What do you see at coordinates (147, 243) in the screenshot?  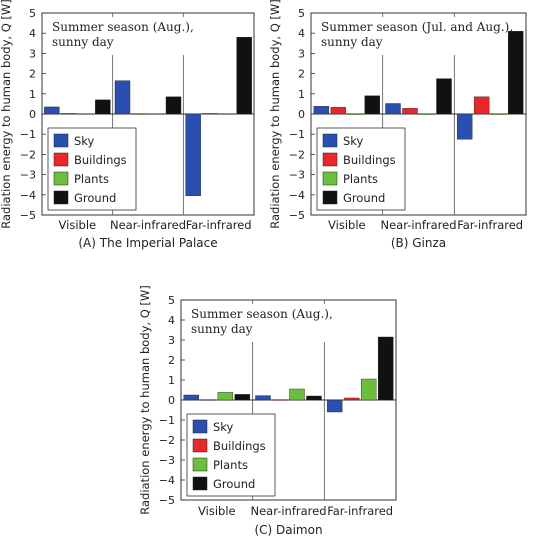 I see `panel-caption: (A) The Imperial Palace` at bounding box center [147, 243].